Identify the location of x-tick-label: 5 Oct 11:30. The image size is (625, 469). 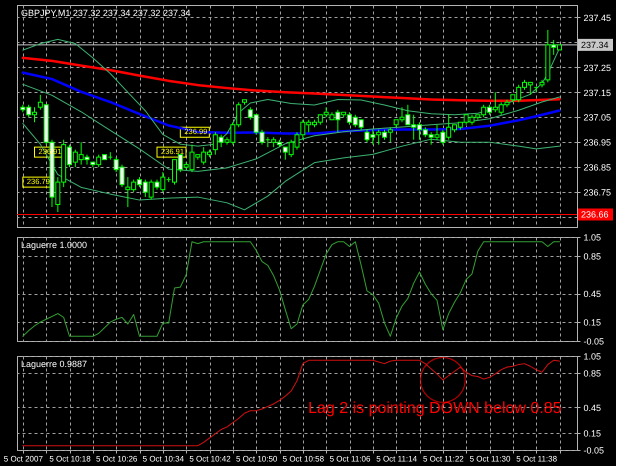
(490, 459).